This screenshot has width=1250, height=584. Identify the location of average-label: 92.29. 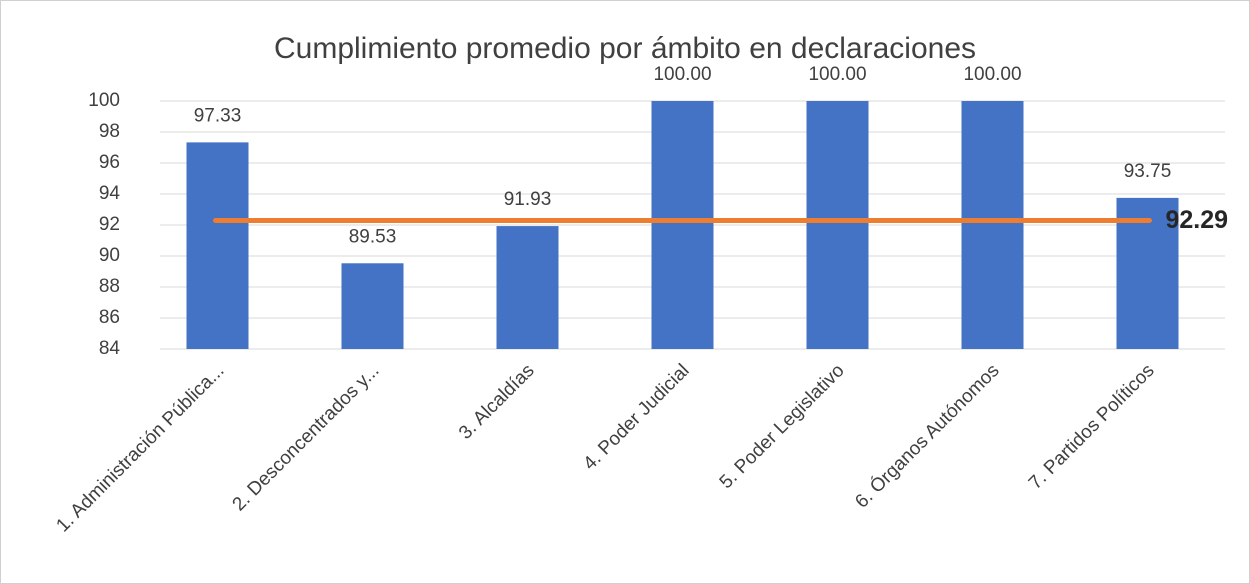
(1197, 220).